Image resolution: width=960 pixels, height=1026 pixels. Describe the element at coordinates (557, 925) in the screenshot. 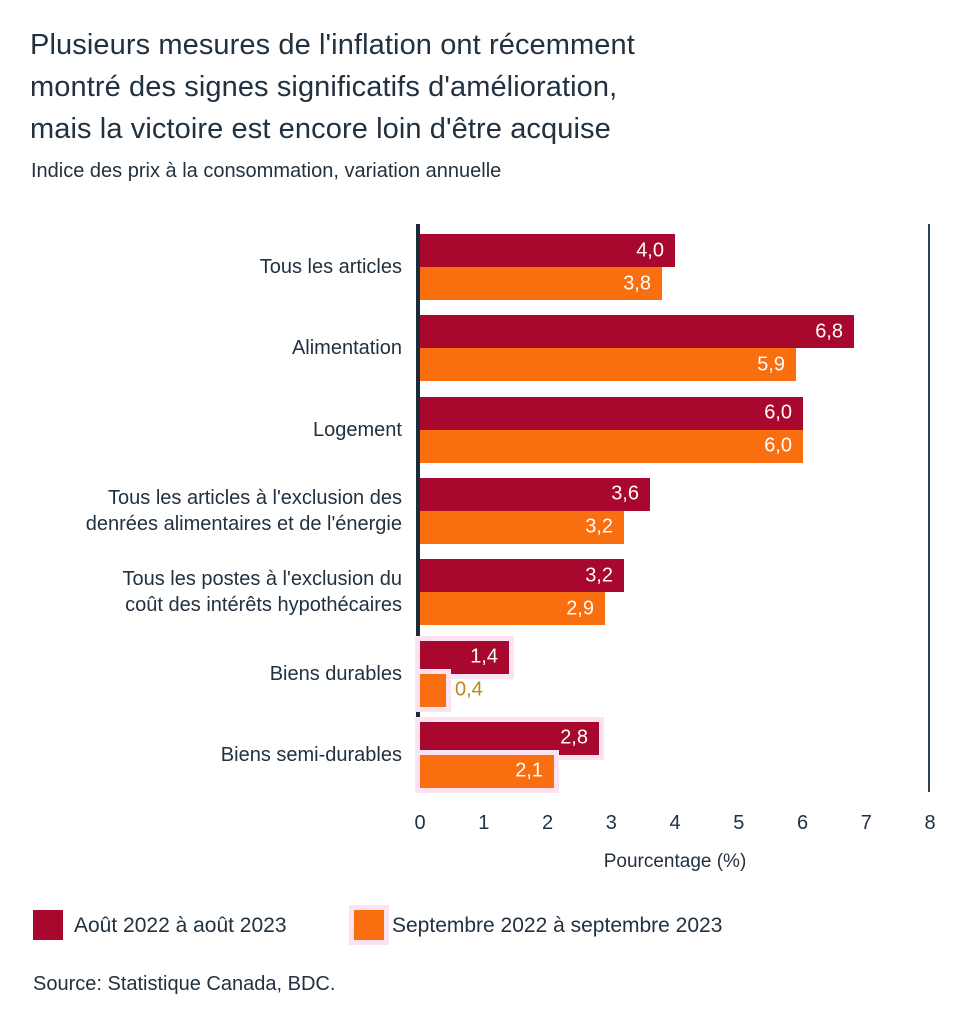

I see `legend-label-septembre-2022-a-septembre-2023: Septembre 2022 à septembre 2023` at that location.